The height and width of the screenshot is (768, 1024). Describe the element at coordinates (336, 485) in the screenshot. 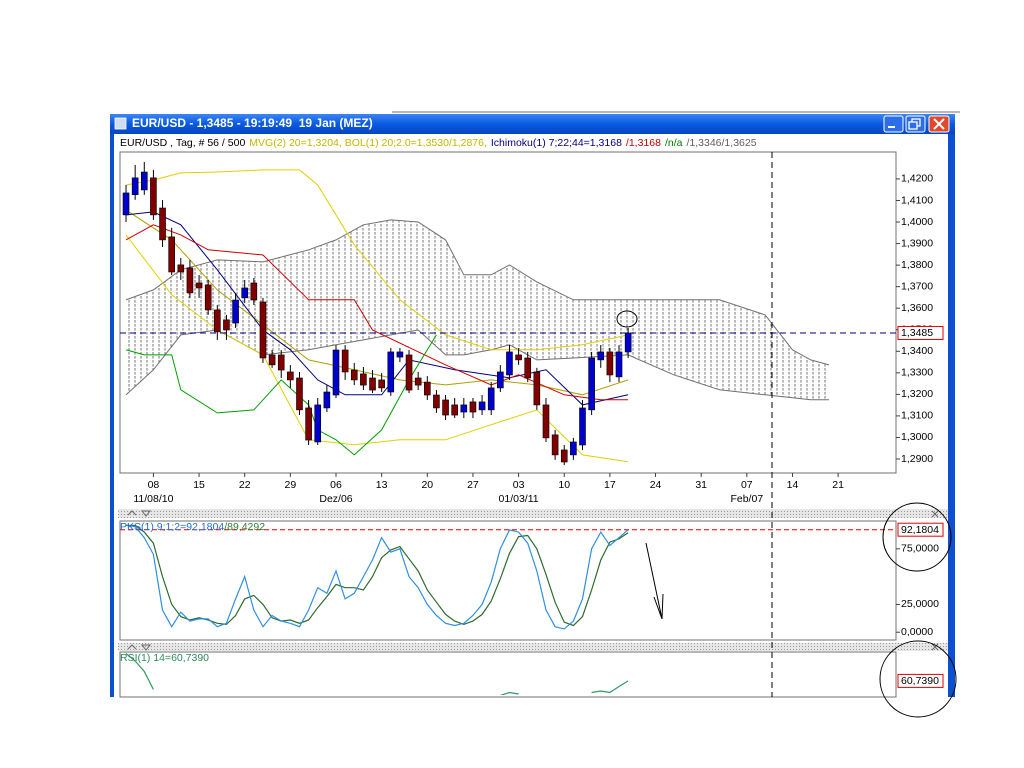

I see `x-tick-label: 06` at that location.